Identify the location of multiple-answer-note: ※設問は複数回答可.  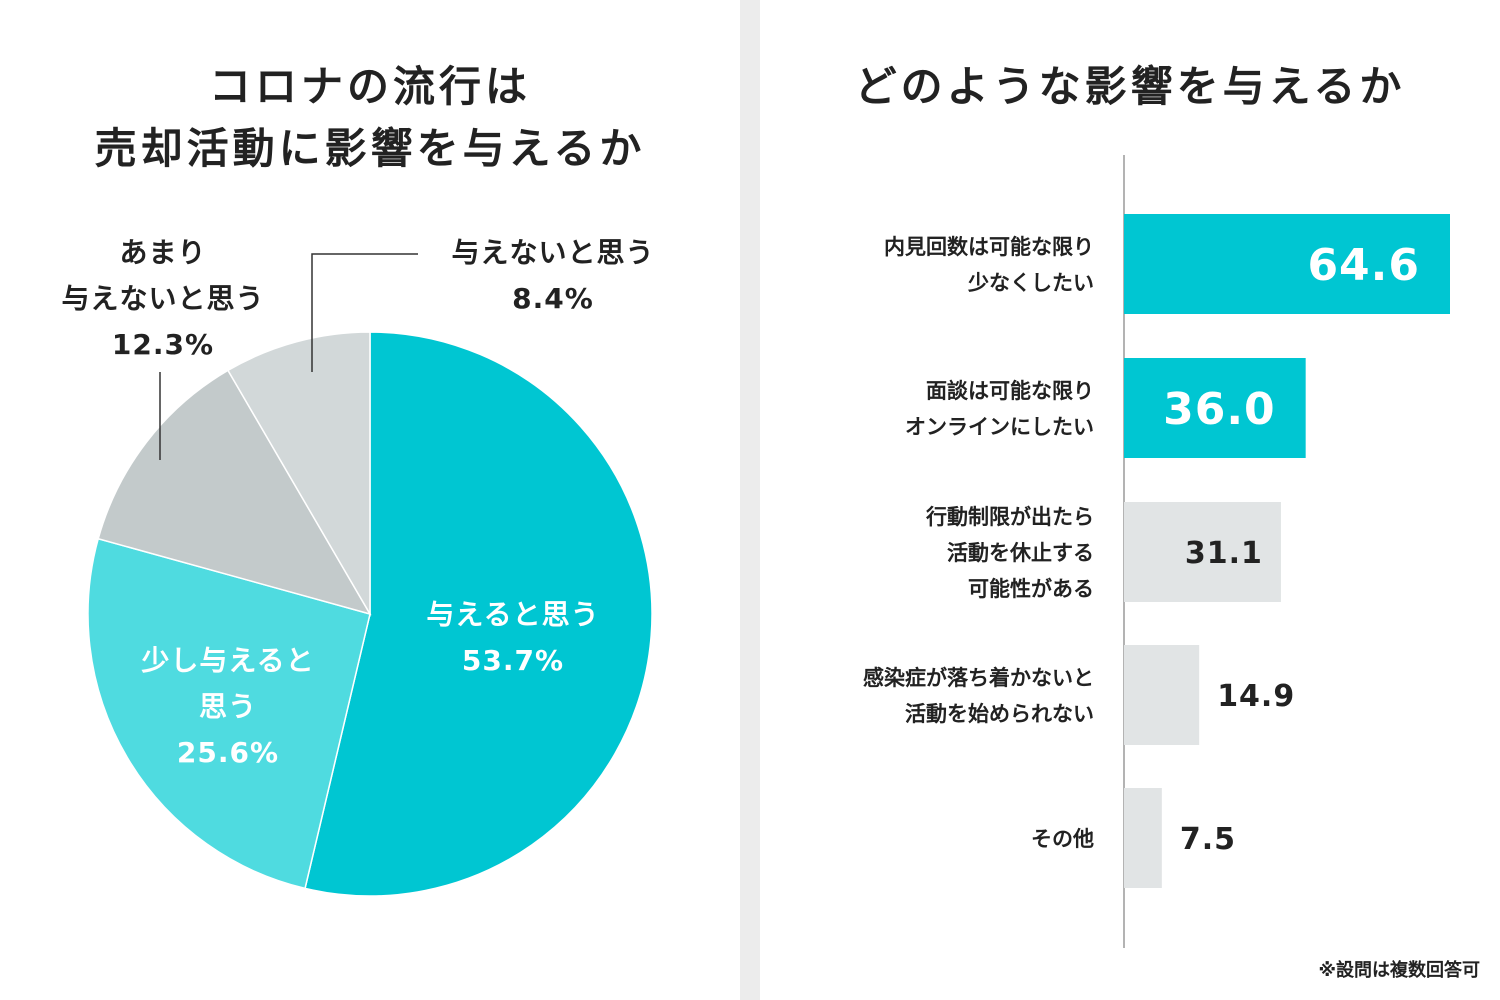
(1399, 970).